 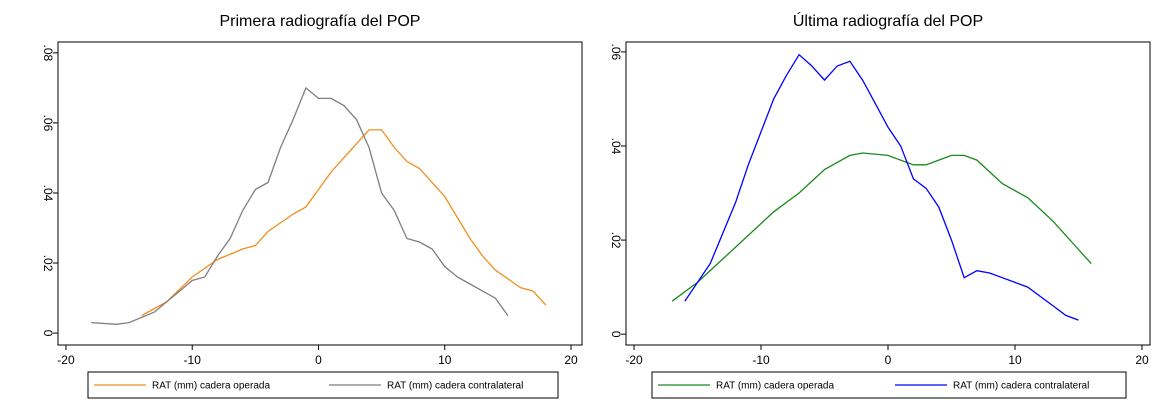 I want to click on chart-title: Primera radiografía del POP, so click(x=320, y=21).